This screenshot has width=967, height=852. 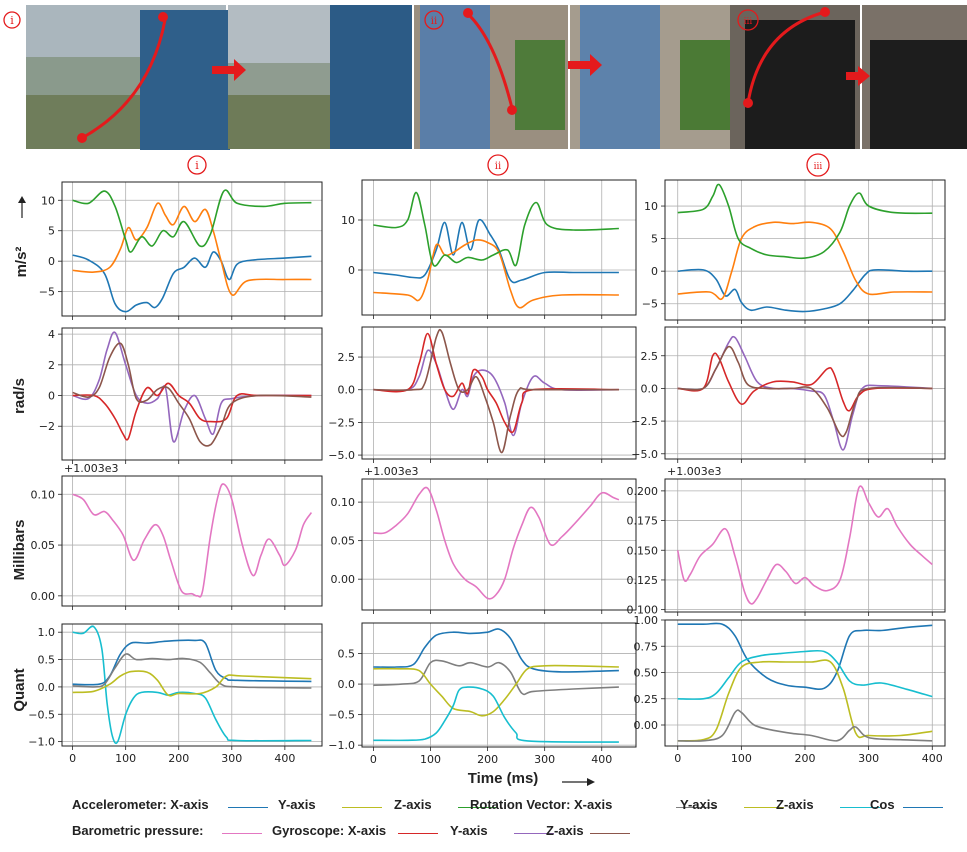 I want to click on chart-rv-i: 0 100 200 300 400 −1.0 −0.5 0.0 0.5 1.0, so click(x=175, y=694).